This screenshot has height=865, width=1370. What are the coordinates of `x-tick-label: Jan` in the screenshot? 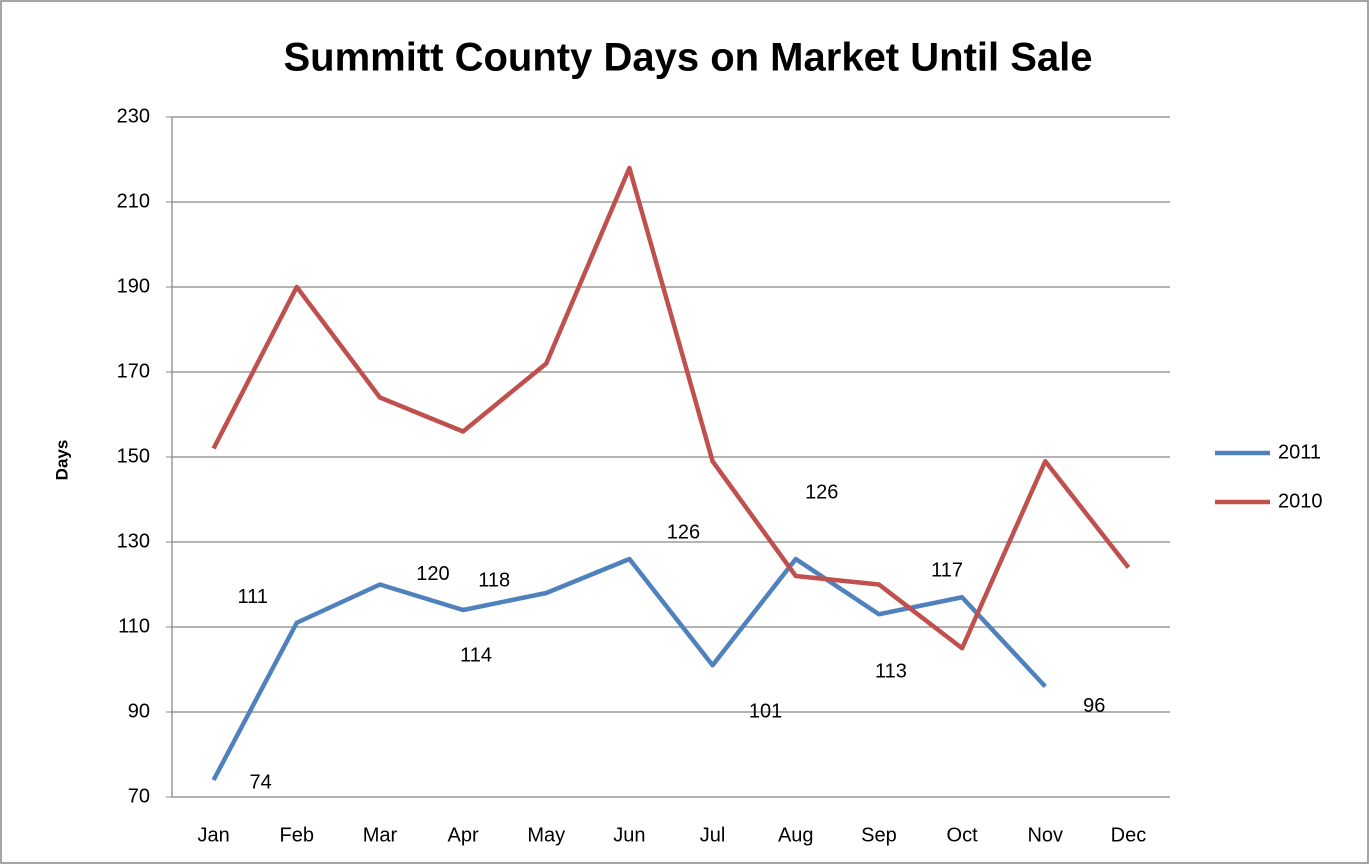 It's located at (213, 835).